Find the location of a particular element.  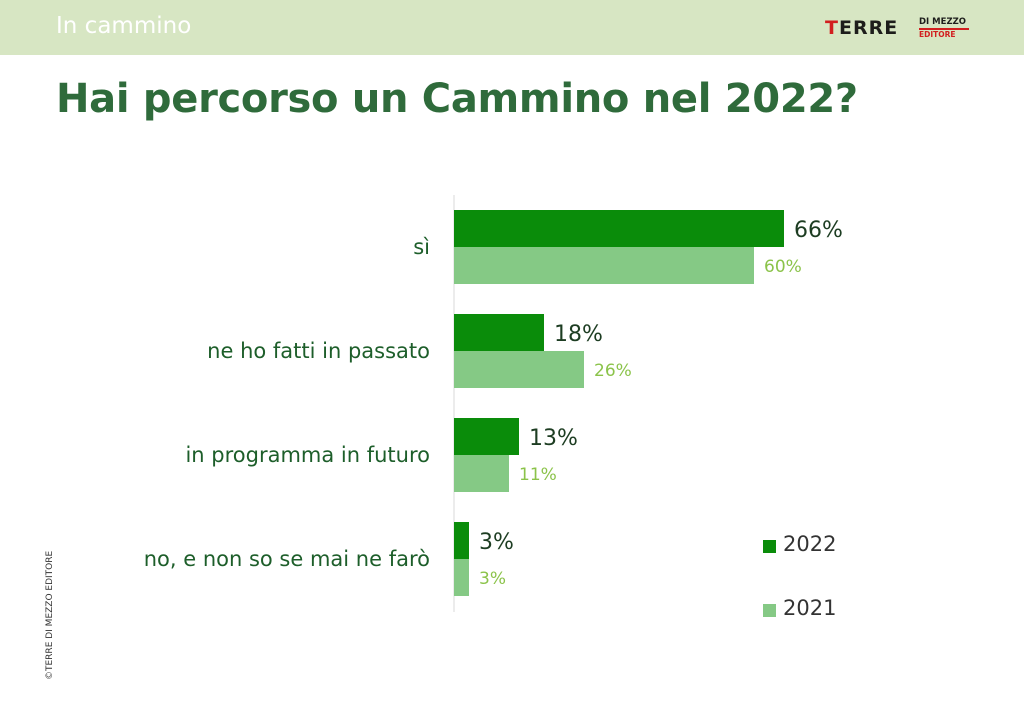

data-label-2021-2: 11% is located at coordinates (538, 475).